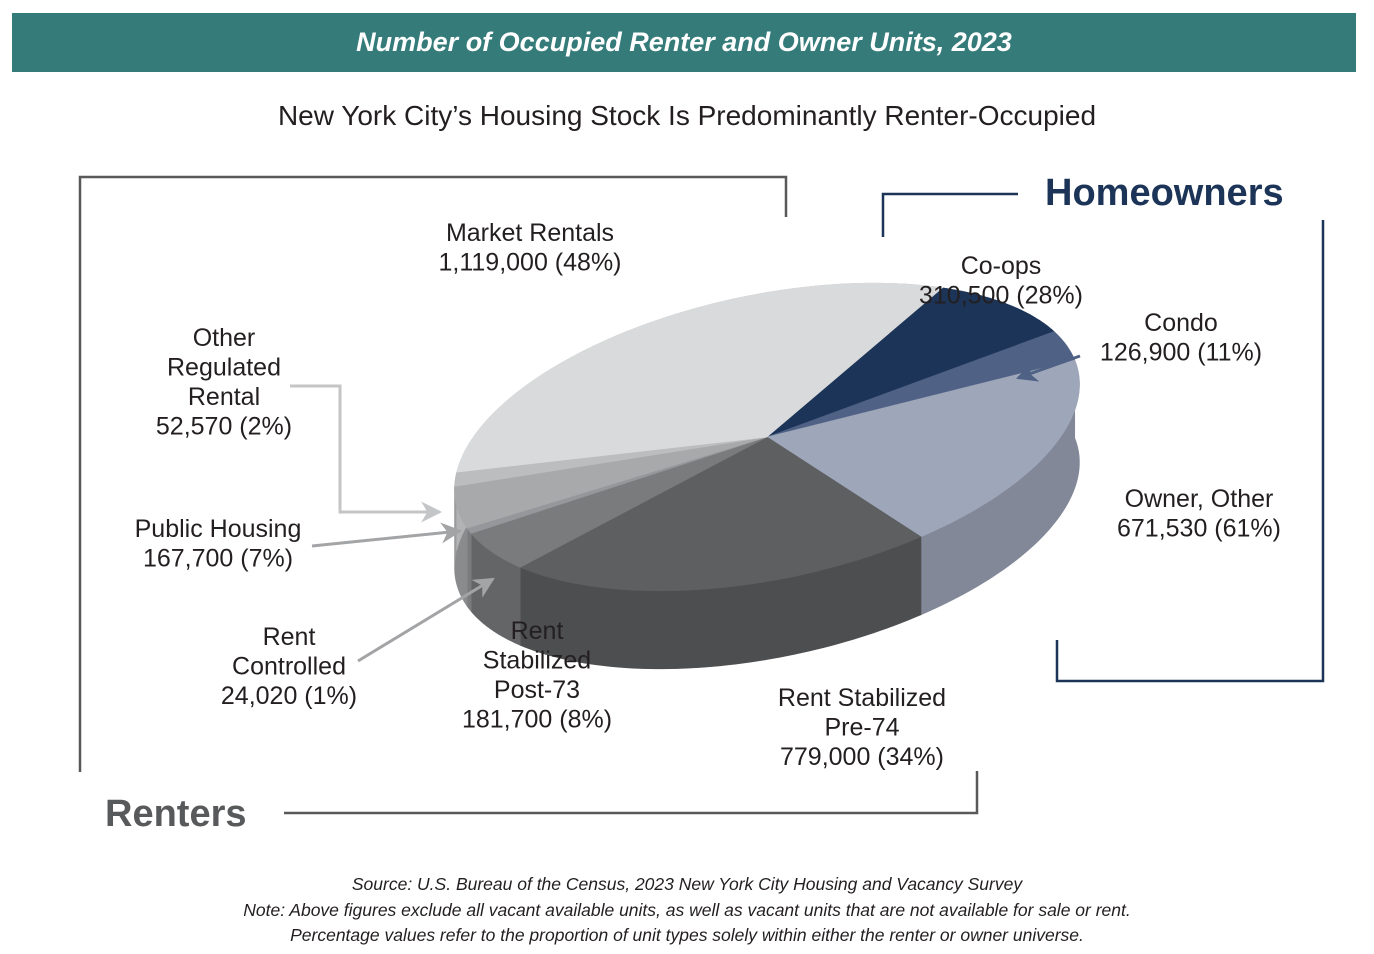 The image size is (1374, 954). I want to click on label-owner_other: Owner, Other 671,530 (61%), so click(1199, 514).